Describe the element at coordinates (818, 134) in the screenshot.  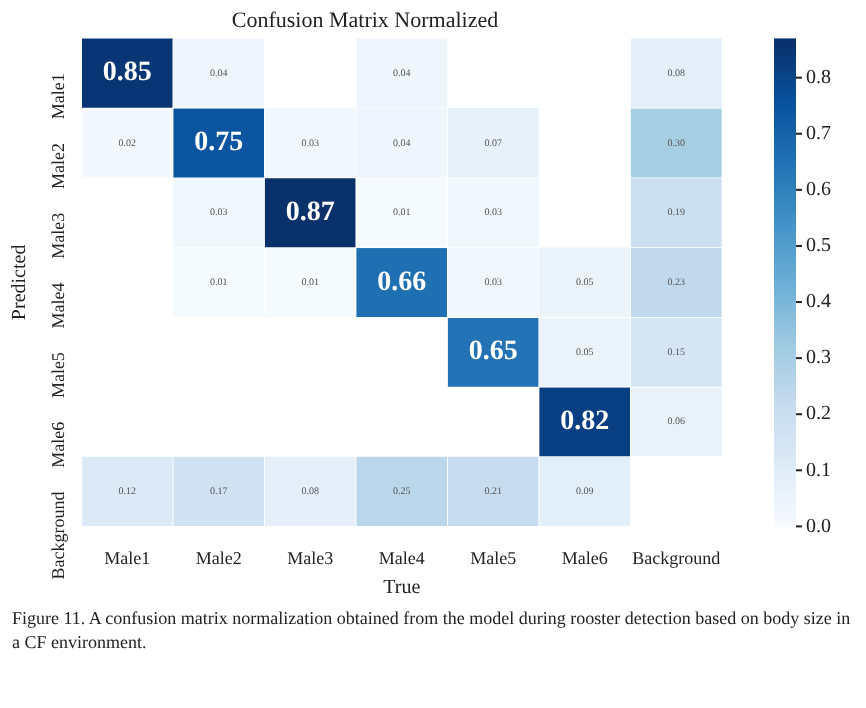
I see `color-bar-label: 0.7` at that location.